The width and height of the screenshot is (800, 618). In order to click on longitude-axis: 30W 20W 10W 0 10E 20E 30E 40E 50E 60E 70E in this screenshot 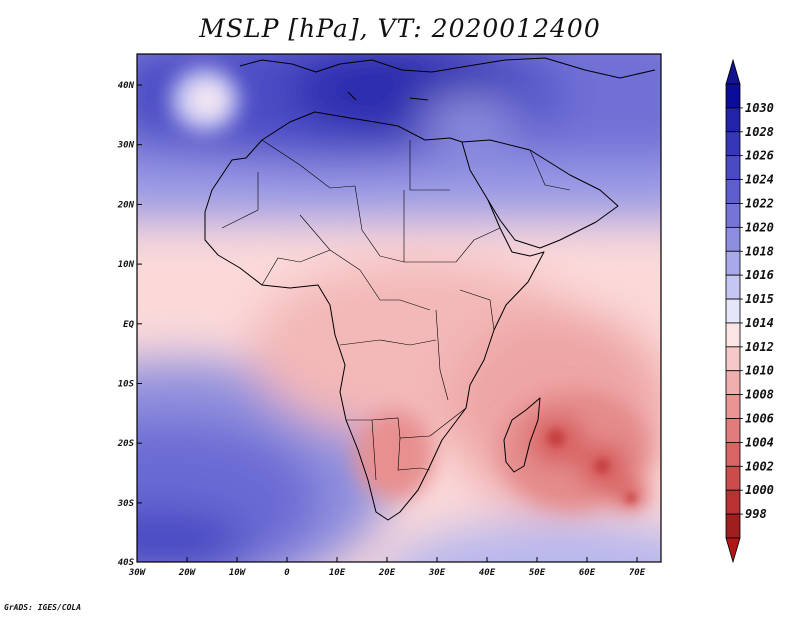, I will do `click(387, 567)`.